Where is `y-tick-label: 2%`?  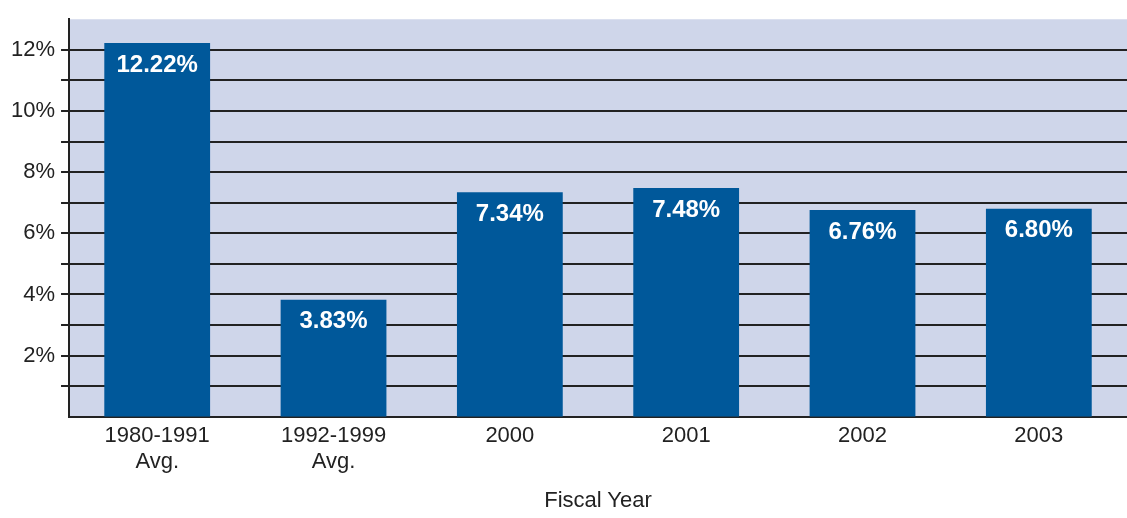 y-tick-label: 2% is located at coordinates (39, 354).